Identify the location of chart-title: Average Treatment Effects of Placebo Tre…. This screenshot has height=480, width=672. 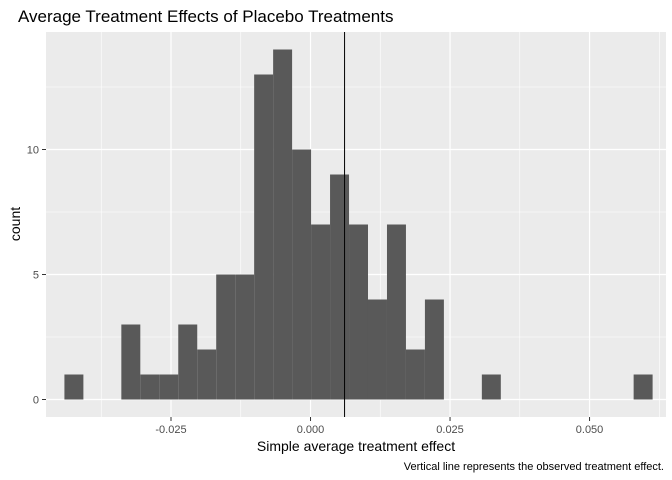
(205, 16).